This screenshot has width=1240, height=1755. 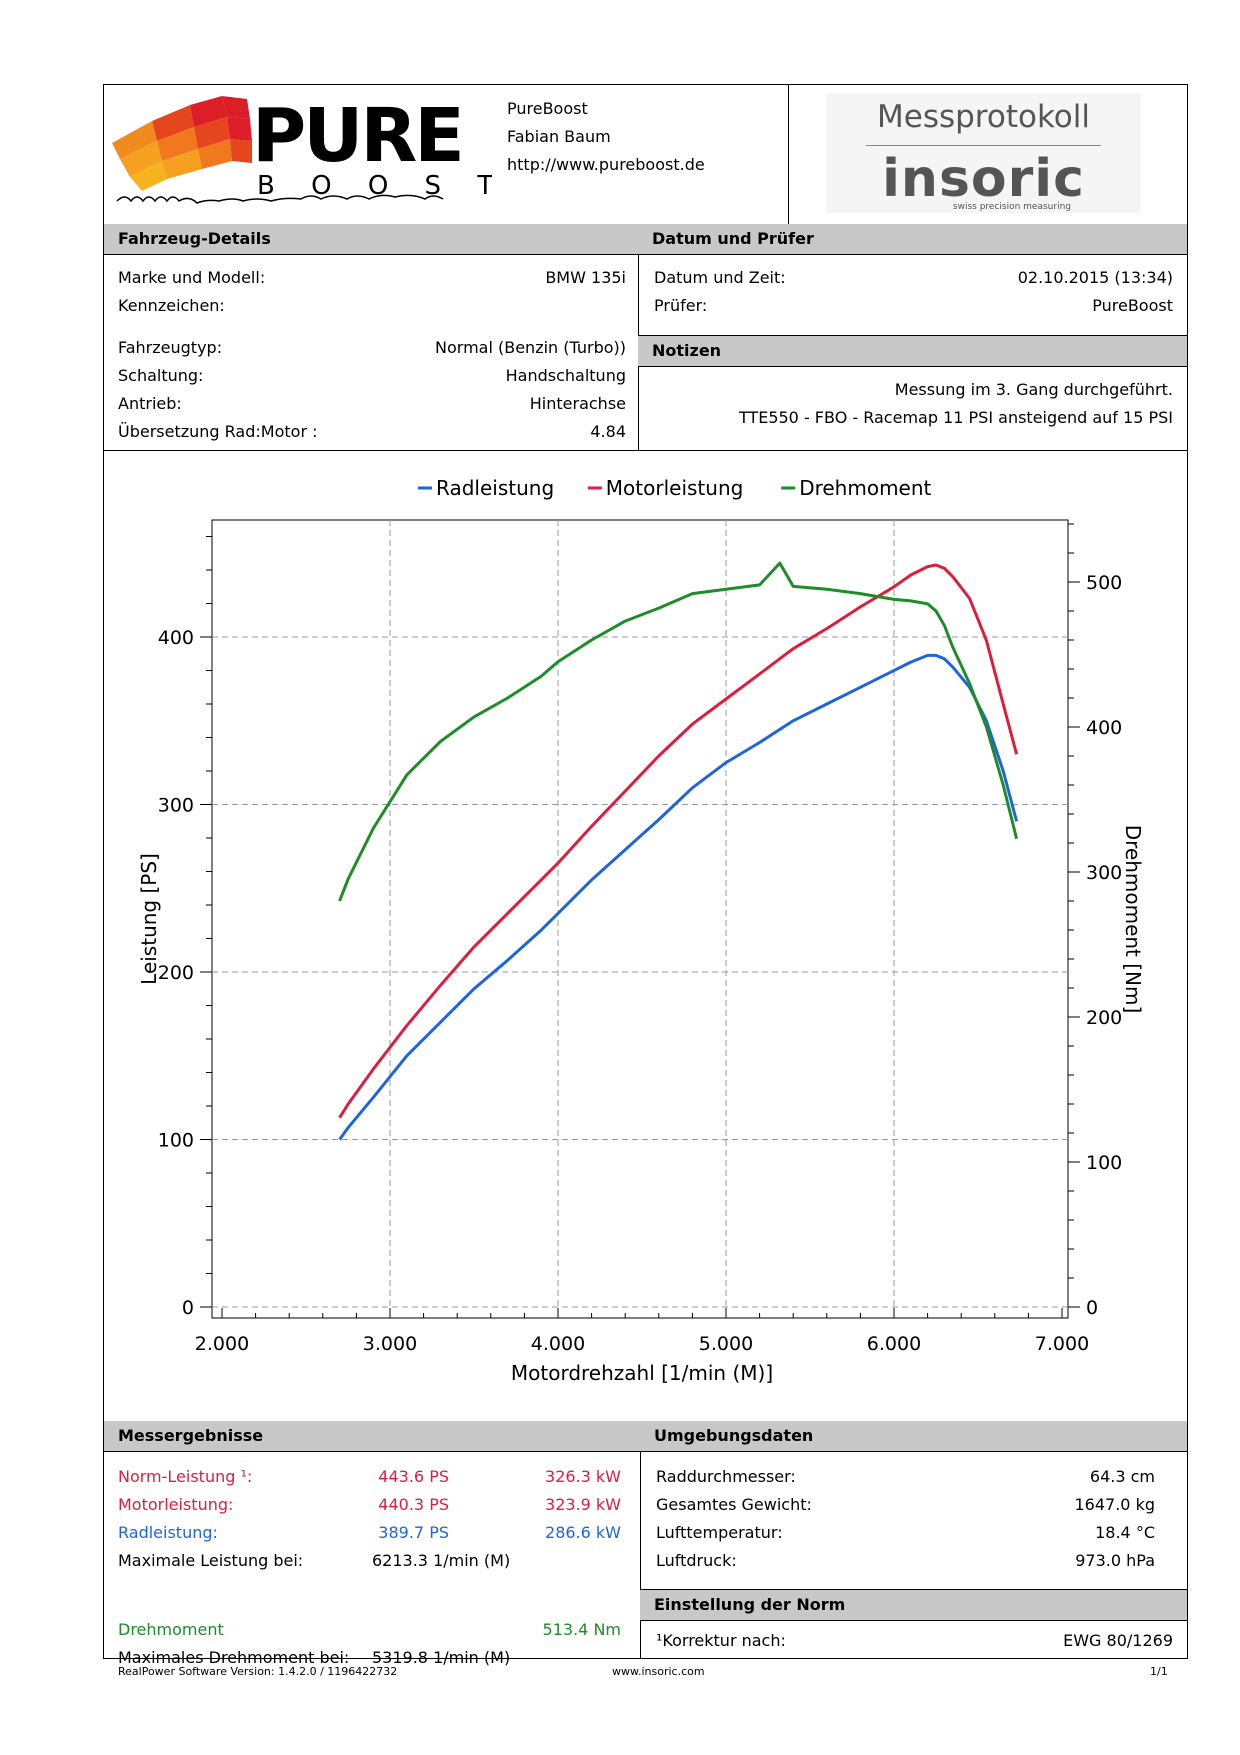 What do you see at coordinates (913, 1605) in the screenshot?
I see `norm-section-header: Einstellung der Norm` at bounding box center [913, 1605].